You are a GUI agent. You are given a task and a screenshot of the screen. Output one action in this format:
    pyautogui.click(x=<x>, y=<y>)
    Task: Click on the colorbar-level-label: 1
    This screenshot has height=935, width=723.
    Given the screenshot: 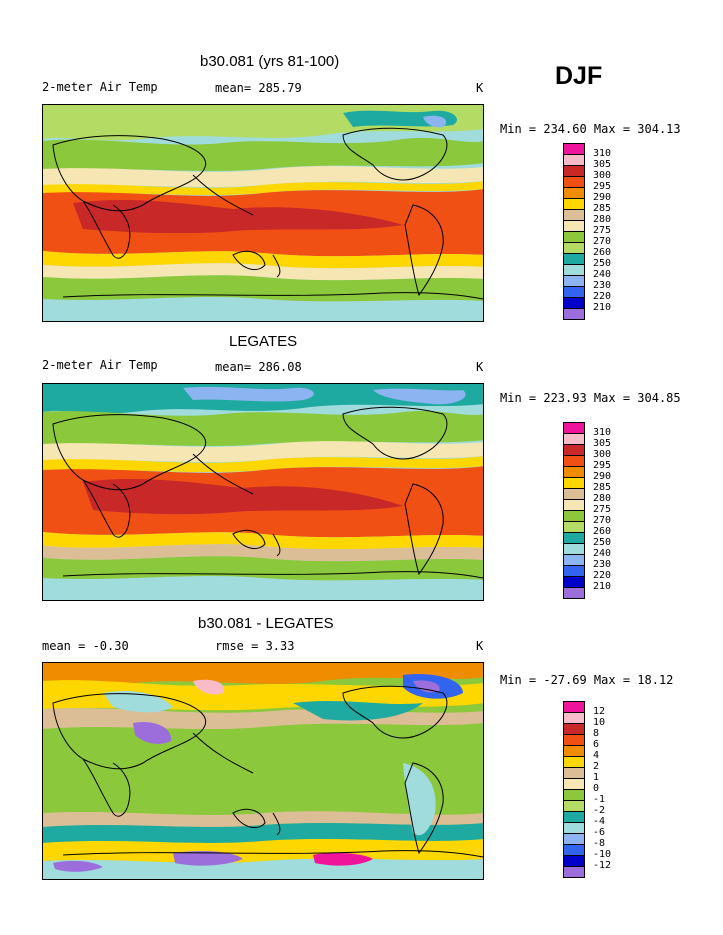 What is the action you would take?
    pyautogui.click(x=596, y=777)
    